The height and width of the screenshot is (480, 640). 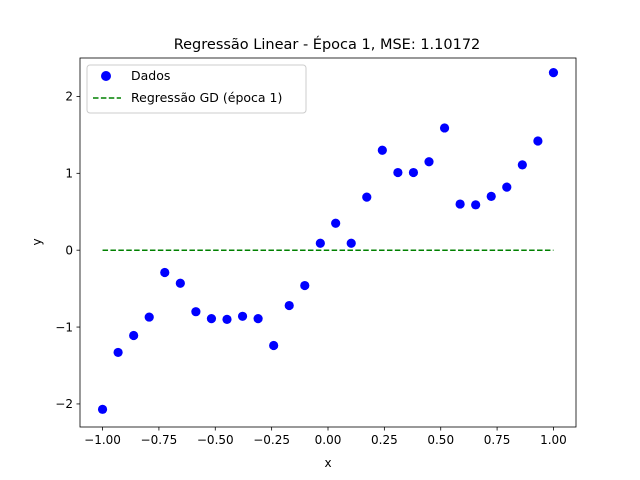 What do you see at coordinates (69, 174) in the screenshot?
I see `y-tick-label: 1` at bounding box center [69, 174].